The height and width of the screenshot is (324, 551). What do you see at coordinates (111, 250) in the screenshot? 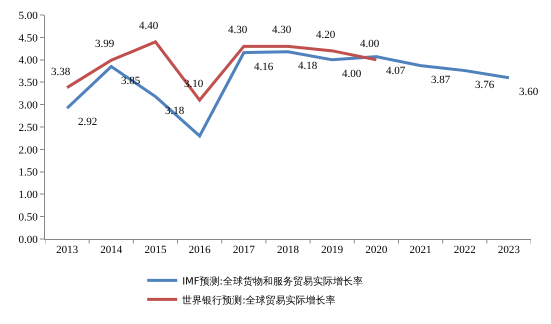
I see `x-tick-label: 2014` at bounding box center [111, 250].